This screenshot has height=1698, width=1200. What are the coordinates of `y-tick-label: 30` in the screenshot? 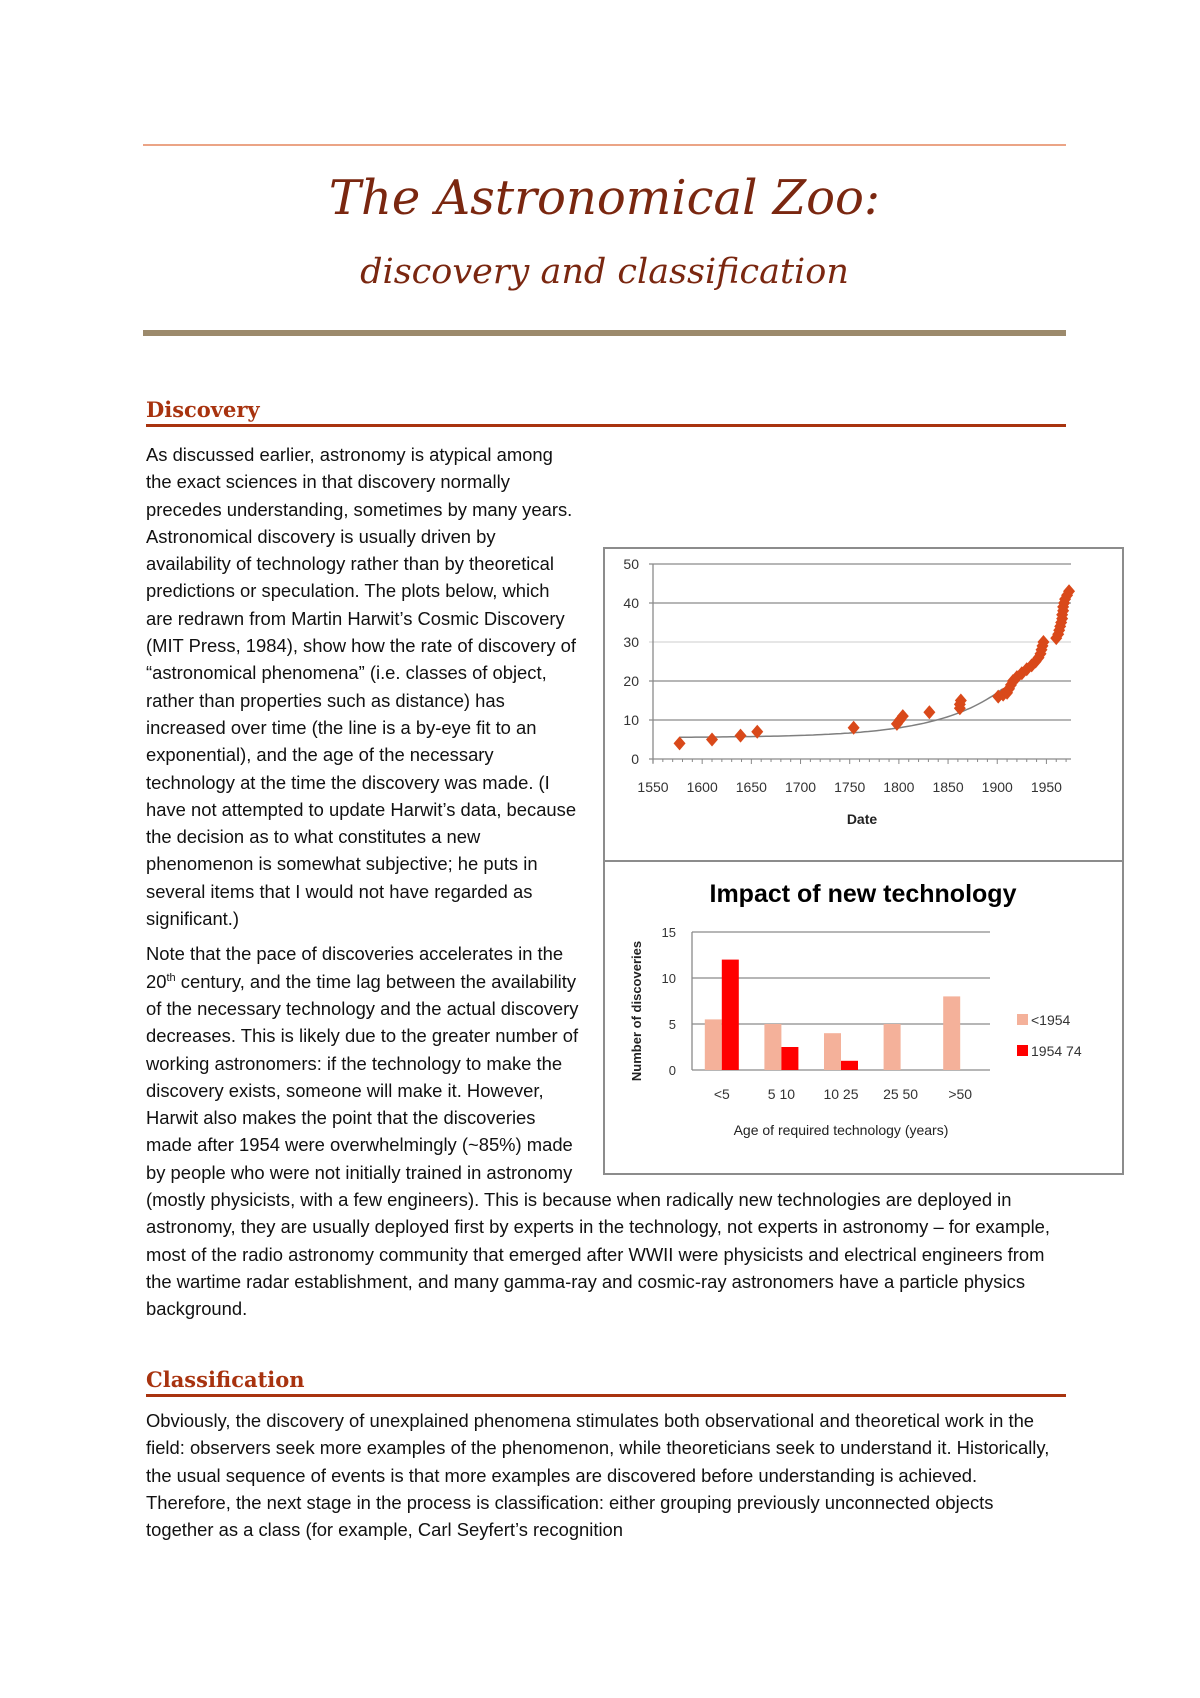 It's located at (631, 642).